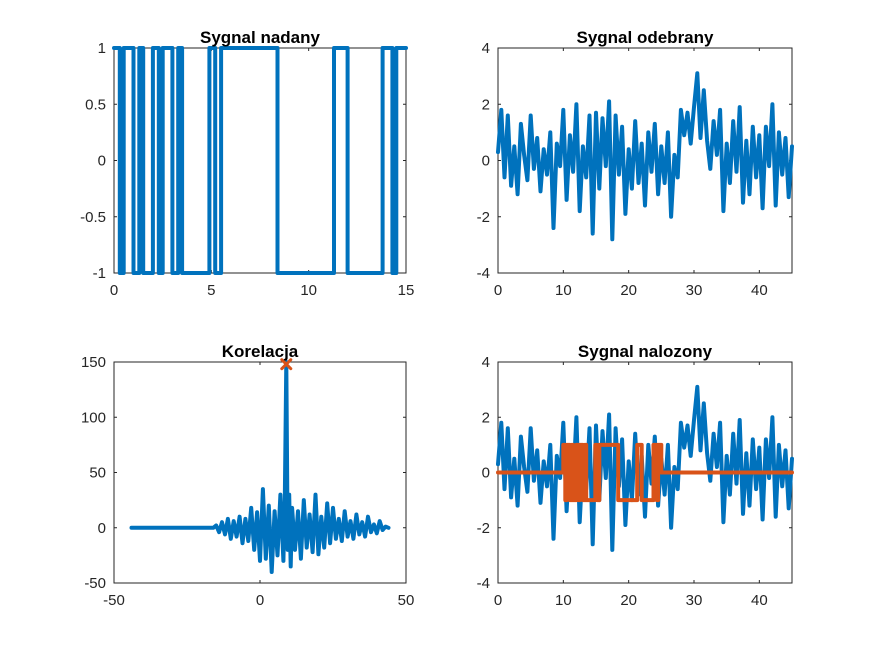 The image size is (875, 656). What do you see at coordinates (260, 351) in the screenshot?
I see `plot-title: Korelacja` at bounding box center [260, 351].